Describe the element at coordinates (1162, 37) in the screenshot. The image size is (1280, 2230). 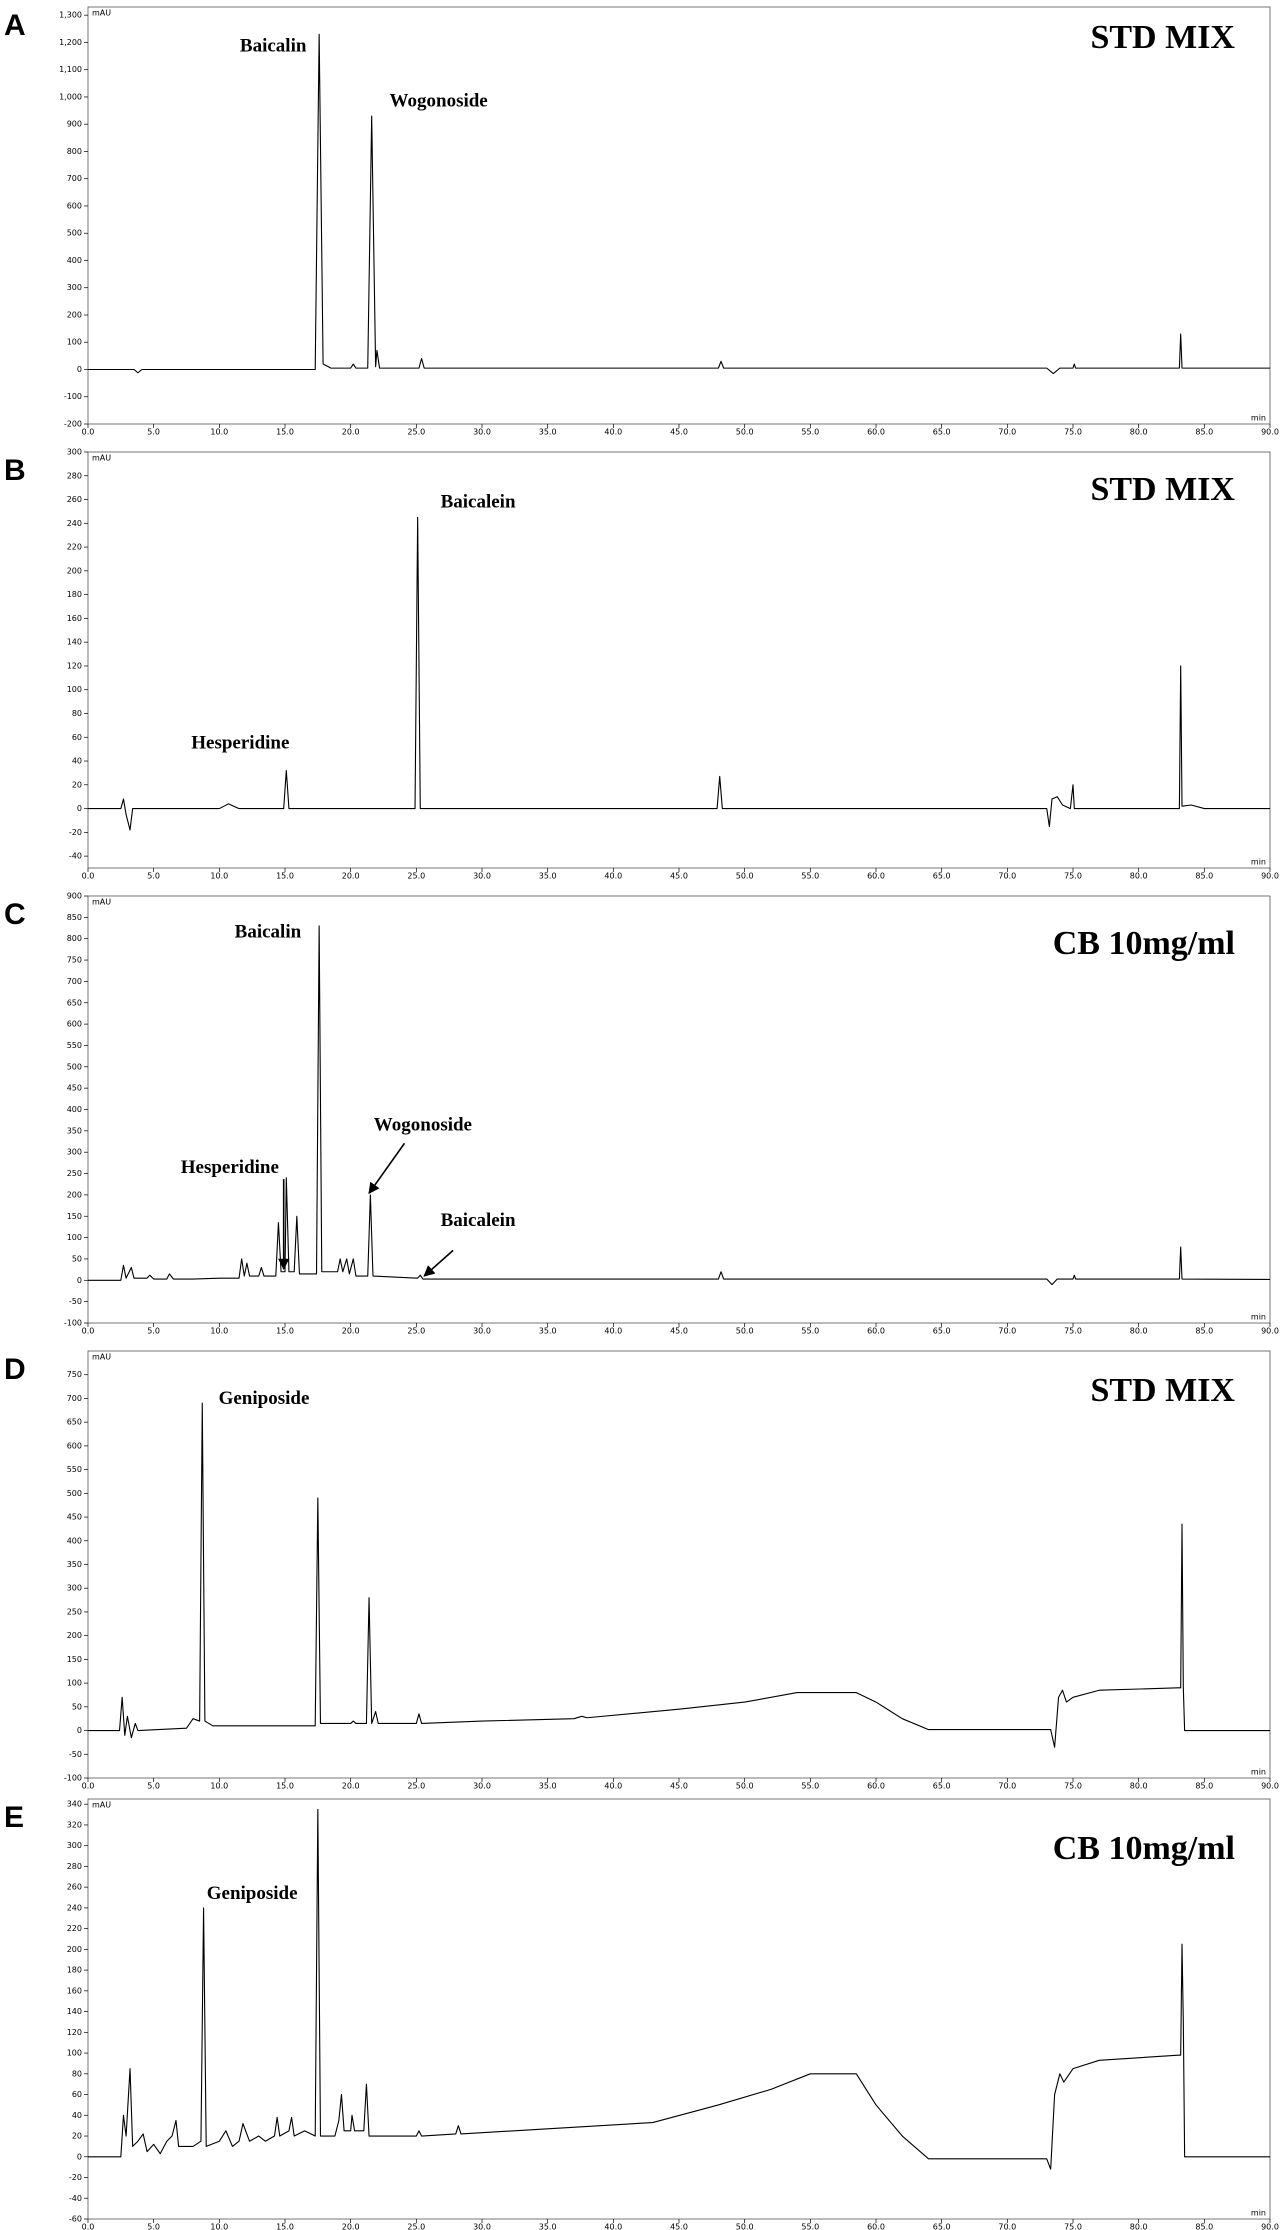
I see `panel-title: STD MIX` at that location.